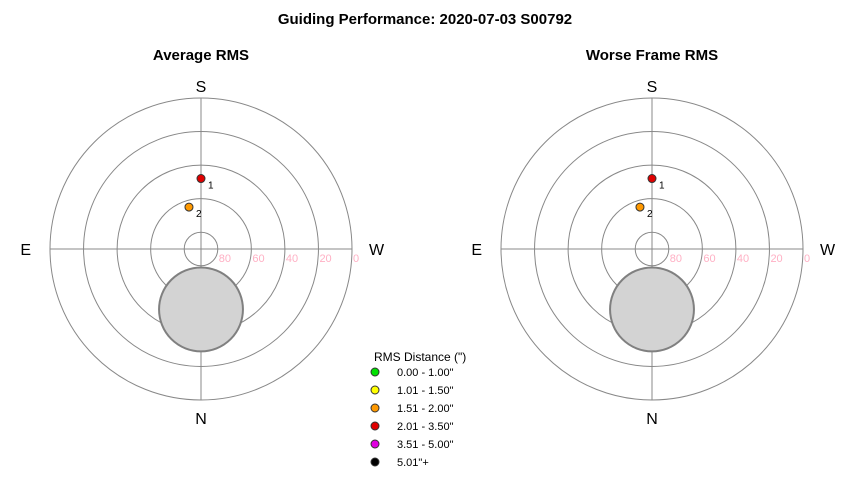  Describe the element at coordinates (425, 445) in the screenshot. I see `legend-label: 3.51 - 5.00"` at that location.